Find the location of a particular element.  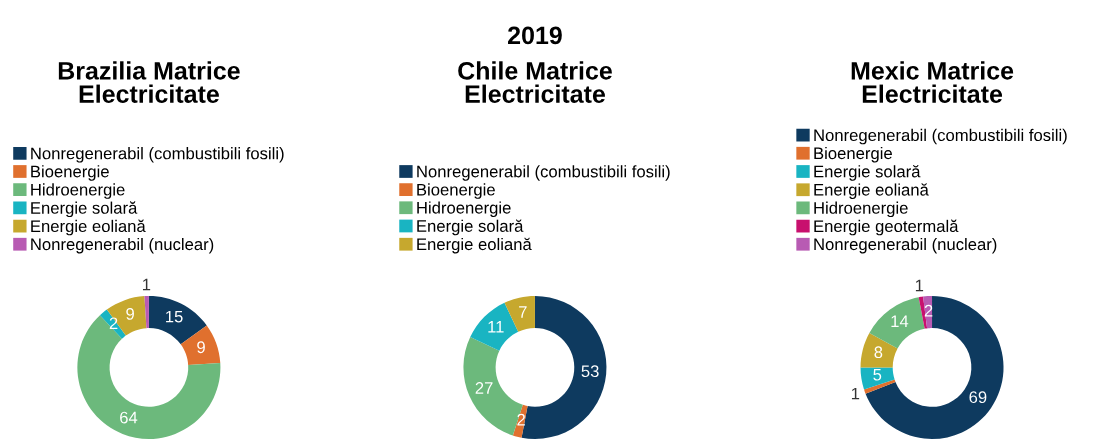

data-label: 69 is located at coordinates (978, 397).